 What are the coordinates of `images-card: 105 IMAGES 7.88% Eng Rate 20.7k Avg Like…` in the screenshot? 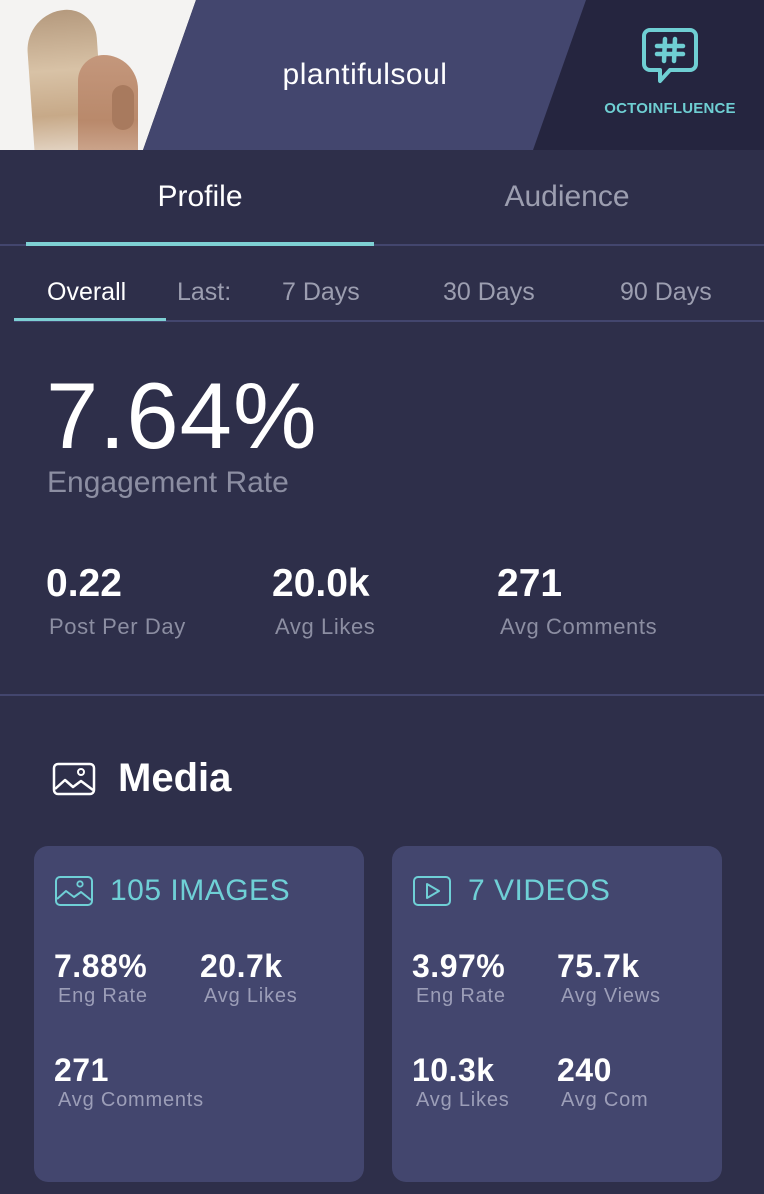 It's located at (199, 1014).